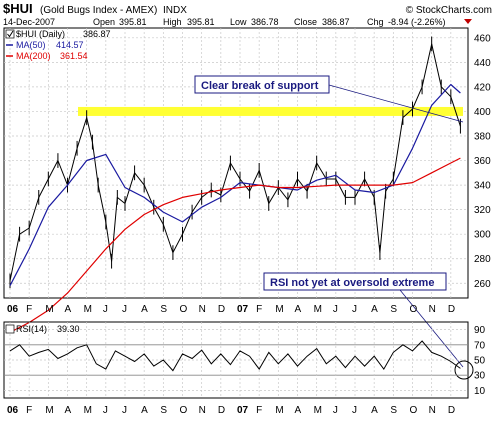 Image resolution: width=497 pixels, height=426 pixels. What do you see at coordinates (68, 329) in the screenshot?
I see `legend-rsi-value: 39.30` at bounding box center [68, 329].